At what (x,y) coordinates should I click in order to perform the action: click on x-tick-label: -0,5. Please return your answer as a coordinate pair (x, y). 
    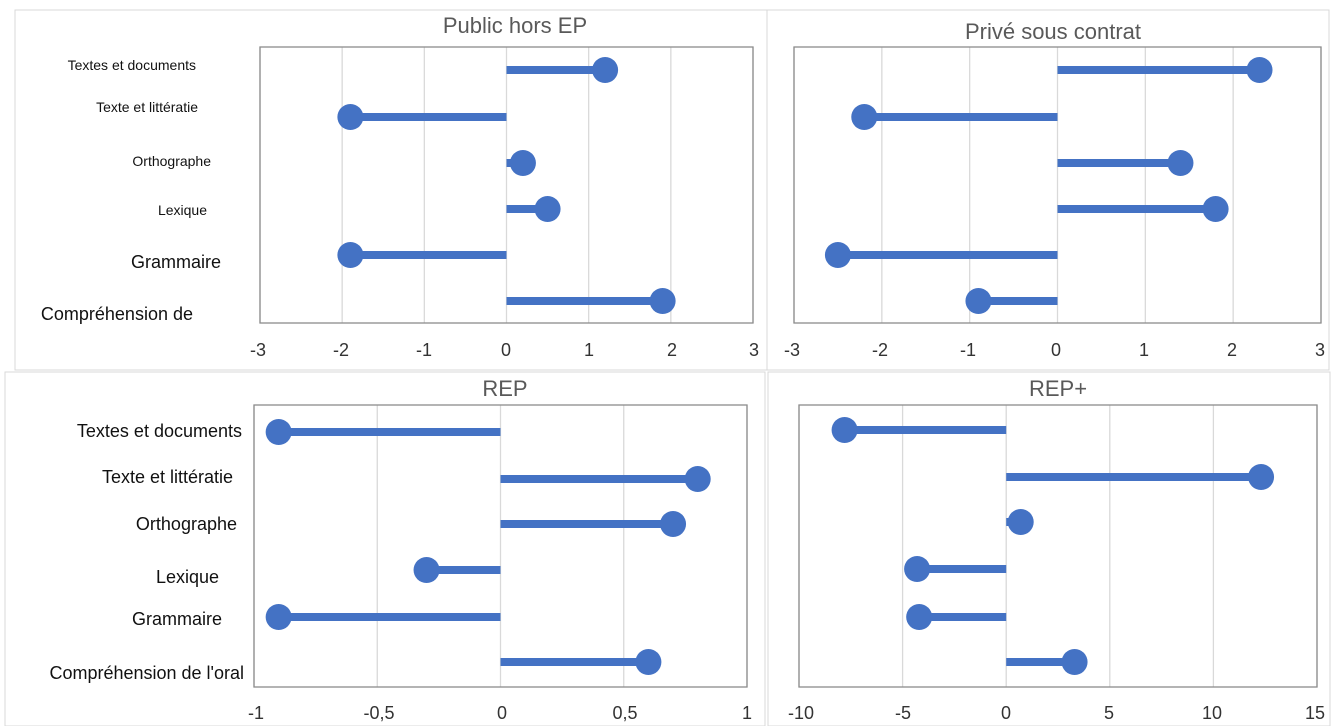
    Looking at the image, I should click on (378, 713).